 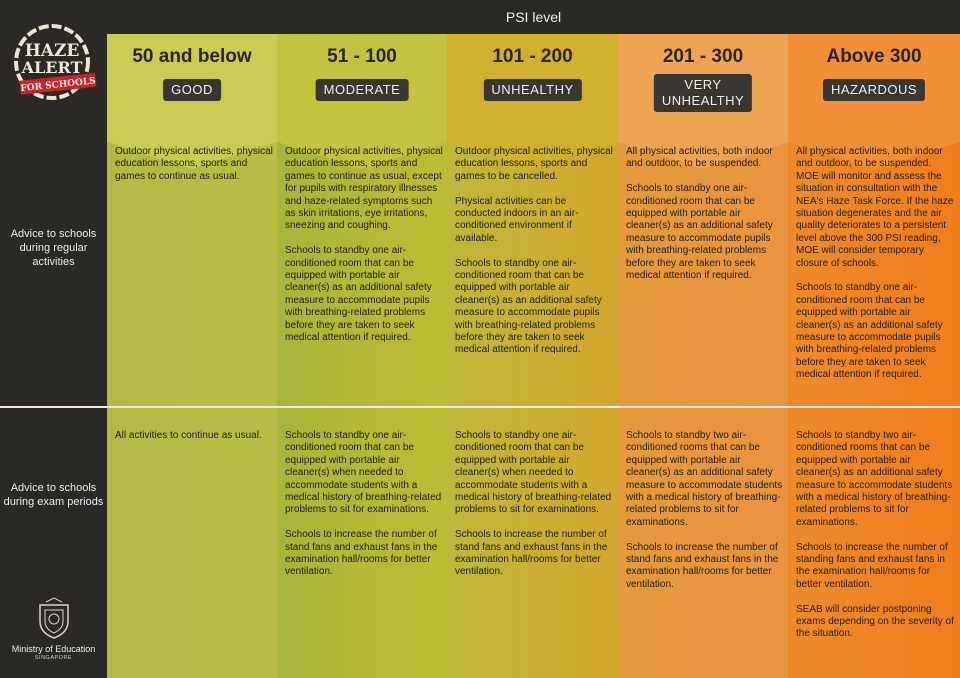 What do you see at coordinates (188, 435) in the screenshot?
I see `advice-paragraph: All activities to continue as usual.` at bounding box center [188, 435].